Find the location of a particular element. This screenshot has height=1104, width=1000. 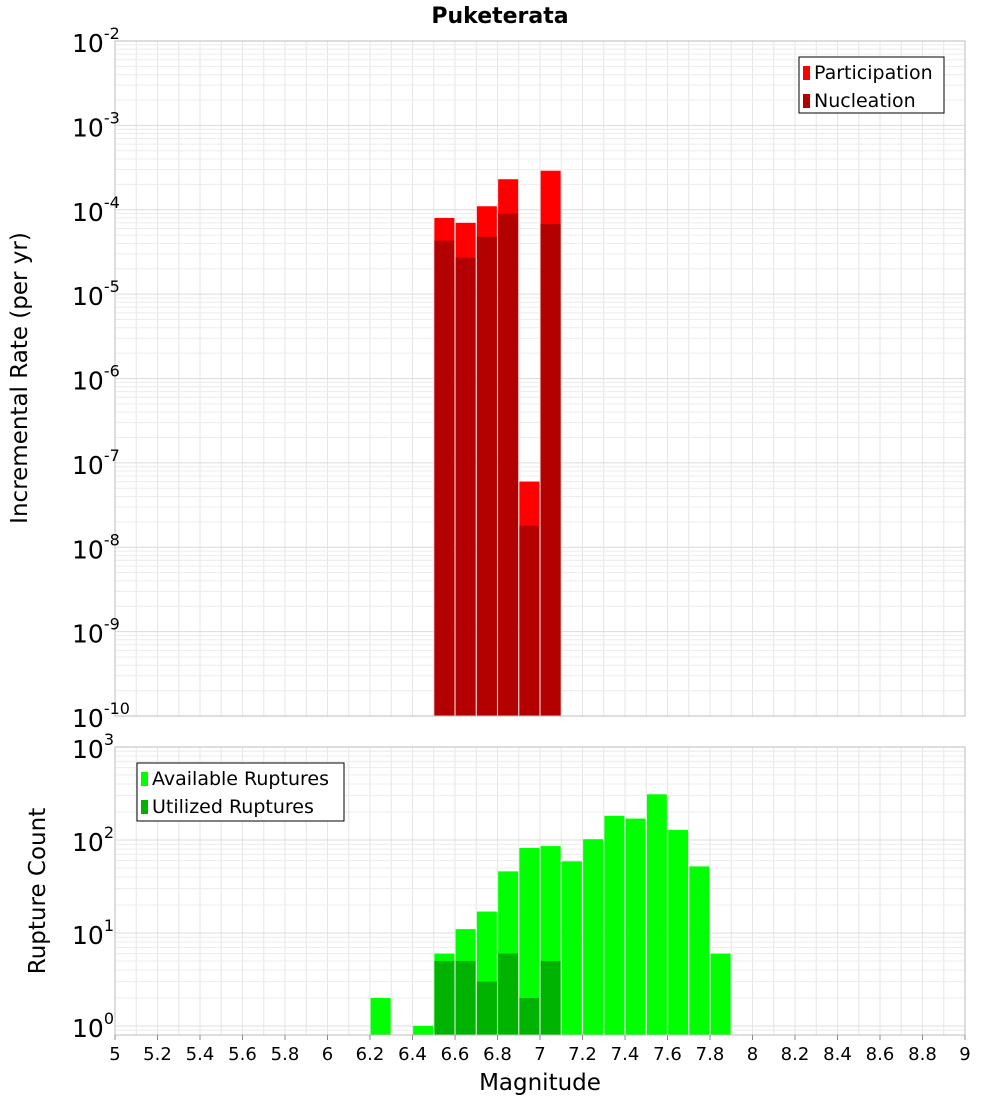

x-tick-label: 6.4 is located at coordinates (412, 1054).